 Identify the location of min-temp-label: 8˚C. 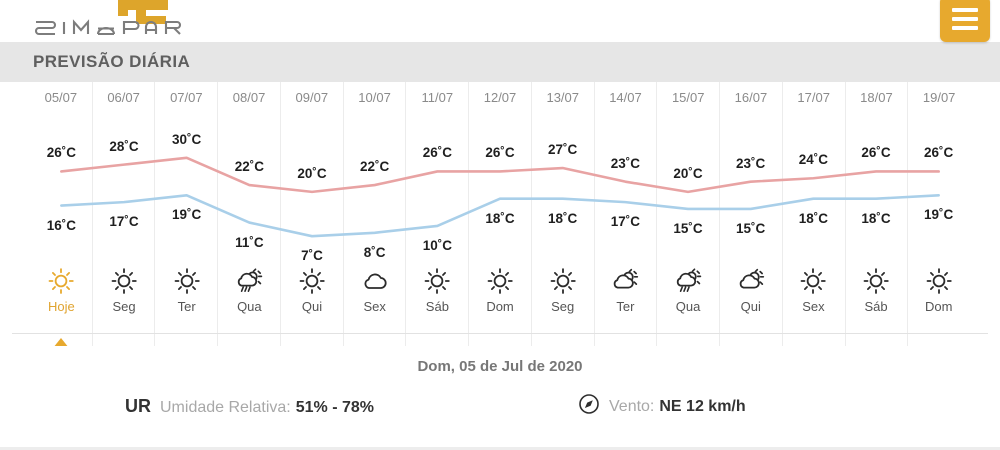
(374, 252).